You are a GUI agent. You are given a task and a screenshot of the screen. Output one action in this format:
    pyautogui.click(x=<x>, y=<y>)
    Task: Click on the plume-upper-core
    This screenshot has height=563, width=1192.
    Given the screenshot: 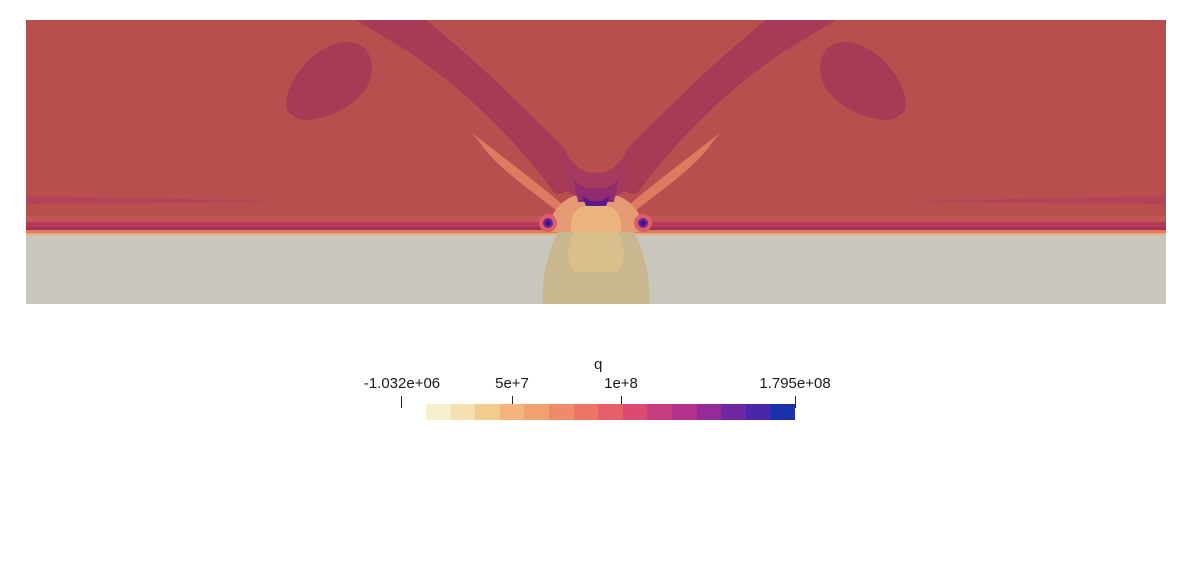 What is the action you would take?
    pyautogui.click(x=596, y=218)
    